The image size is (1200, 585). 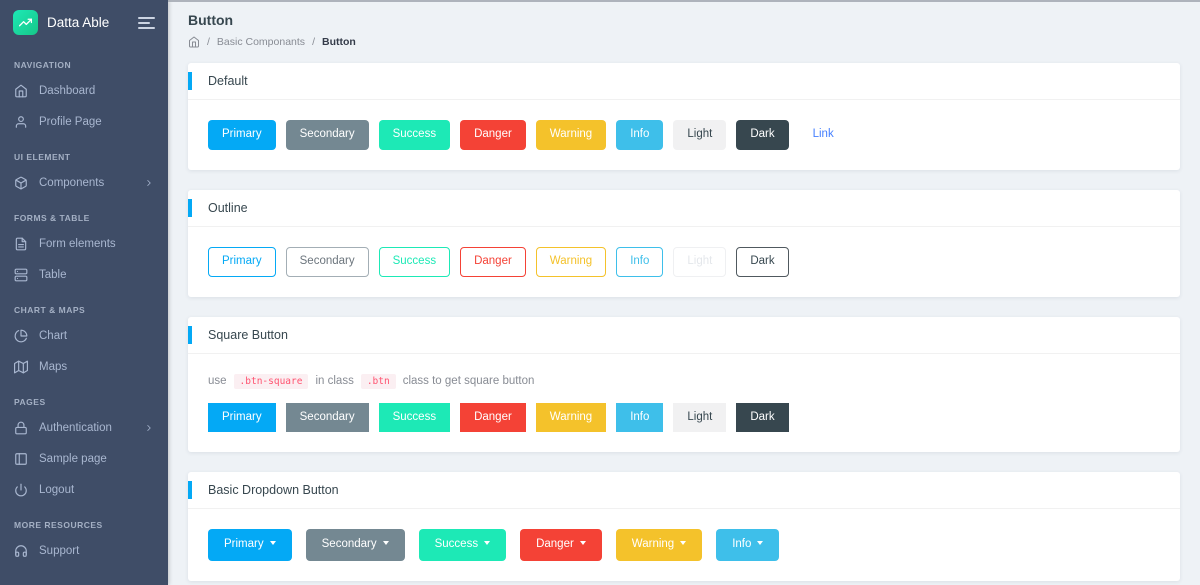 What do you see at coordinates (43, 65) in the screenshot?
I see `nav-section-label: NAVIGATION` at bounding box center [43, 65].